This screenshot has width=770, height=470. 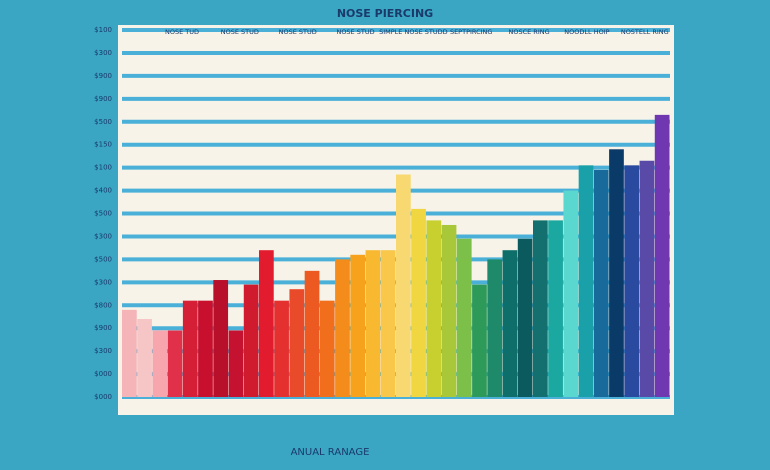 I want to click on annotation: NOSTELL RING, so click(x=645, y=32).